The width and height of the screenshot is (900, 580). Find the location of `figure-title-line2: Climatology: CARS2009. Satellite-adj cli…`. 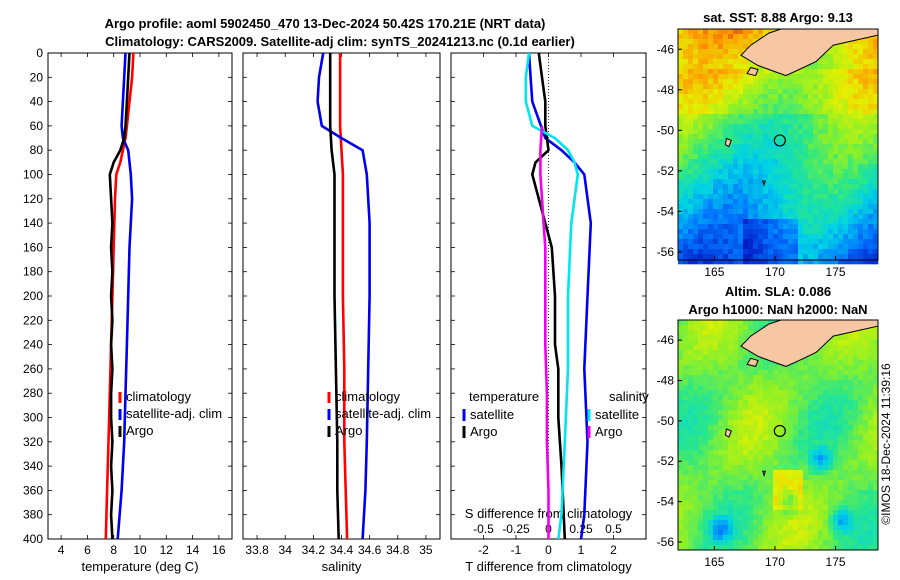

figure-title-line2: Climatology: CARS2009. Satellite-adj cli… is located at coordinates (340, 41).